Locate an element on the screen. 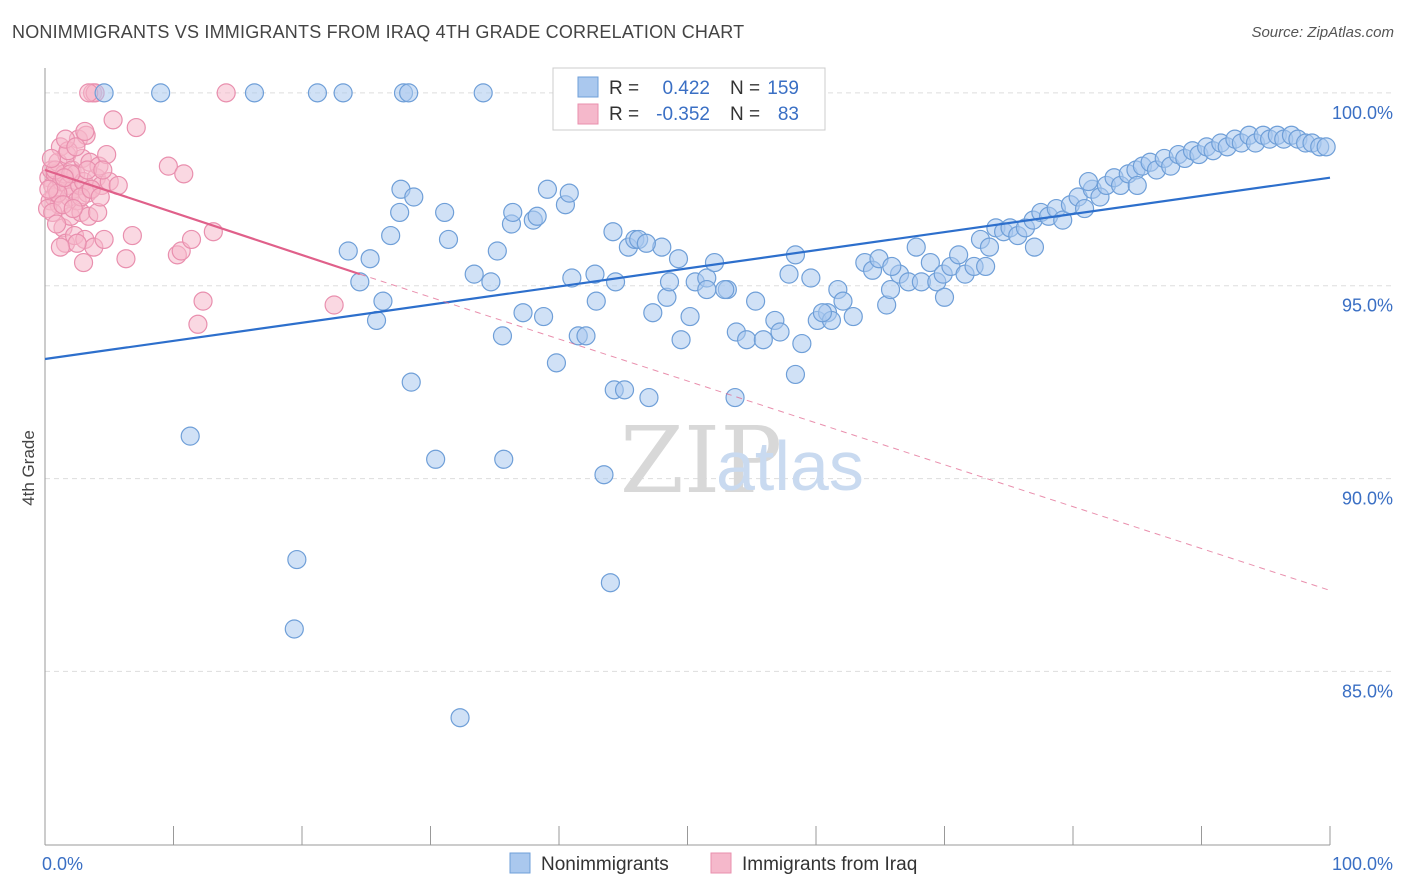 This screenshot has height=892, width=1406. legend-n-label-pink: N = is located at coordinates (745, 114).